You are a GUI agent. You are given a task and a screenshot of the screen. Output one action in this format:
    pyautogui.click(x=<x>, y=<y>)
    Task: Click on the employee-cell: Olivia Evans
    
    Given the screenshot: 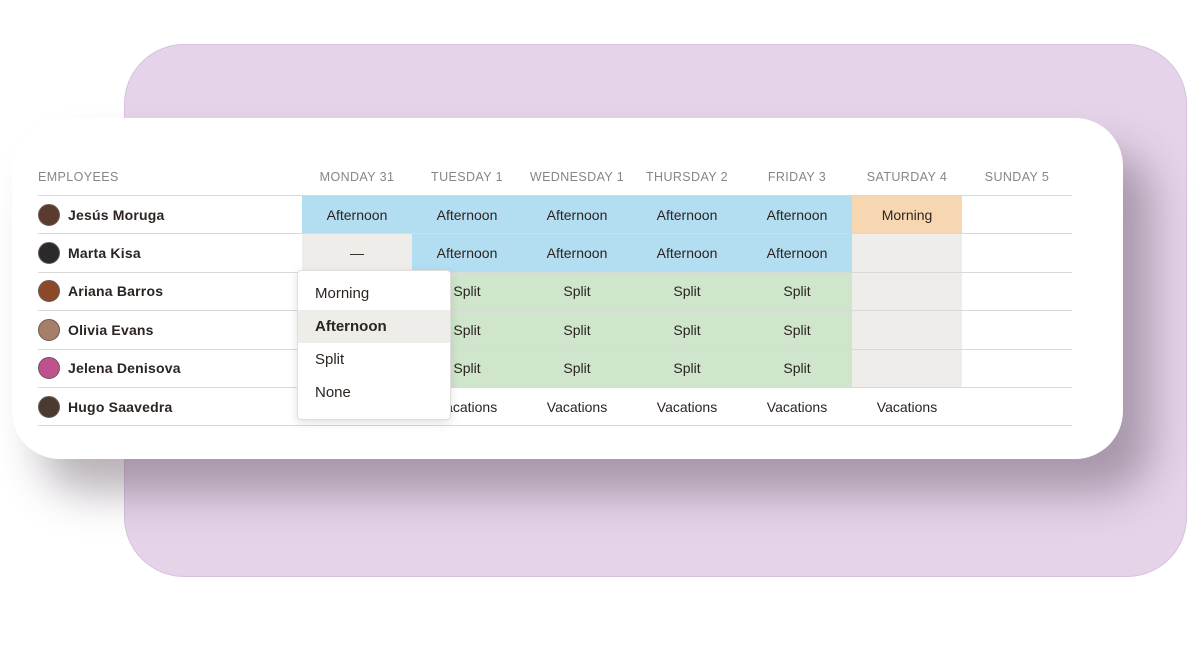 What is the action you would take?
    pyautogui.click(x=170, y=329)
    